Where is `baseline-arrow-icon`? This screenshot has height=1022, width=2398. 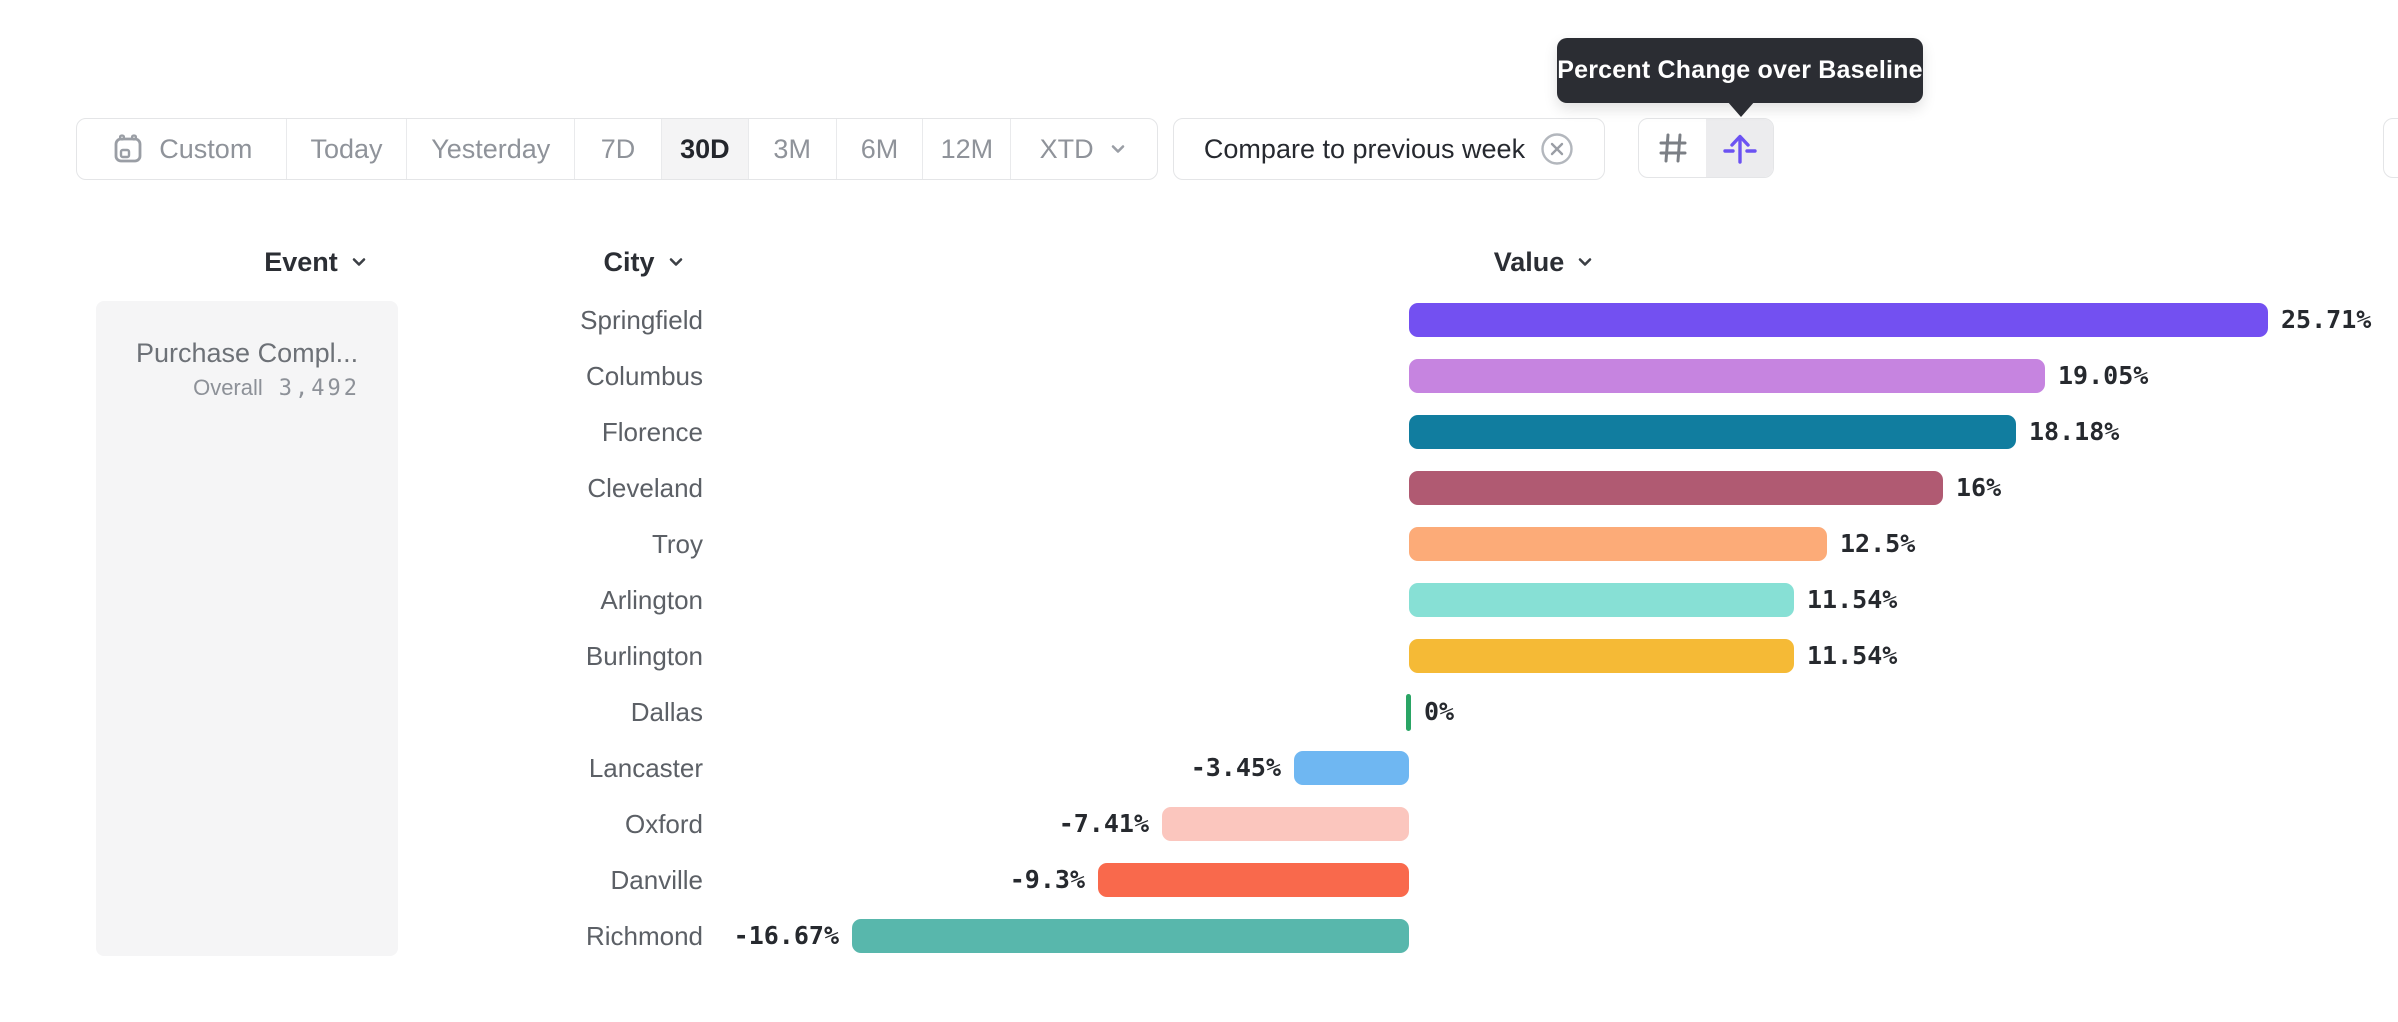 baseline-arrow-icon is located at coordinates (1740, 148).